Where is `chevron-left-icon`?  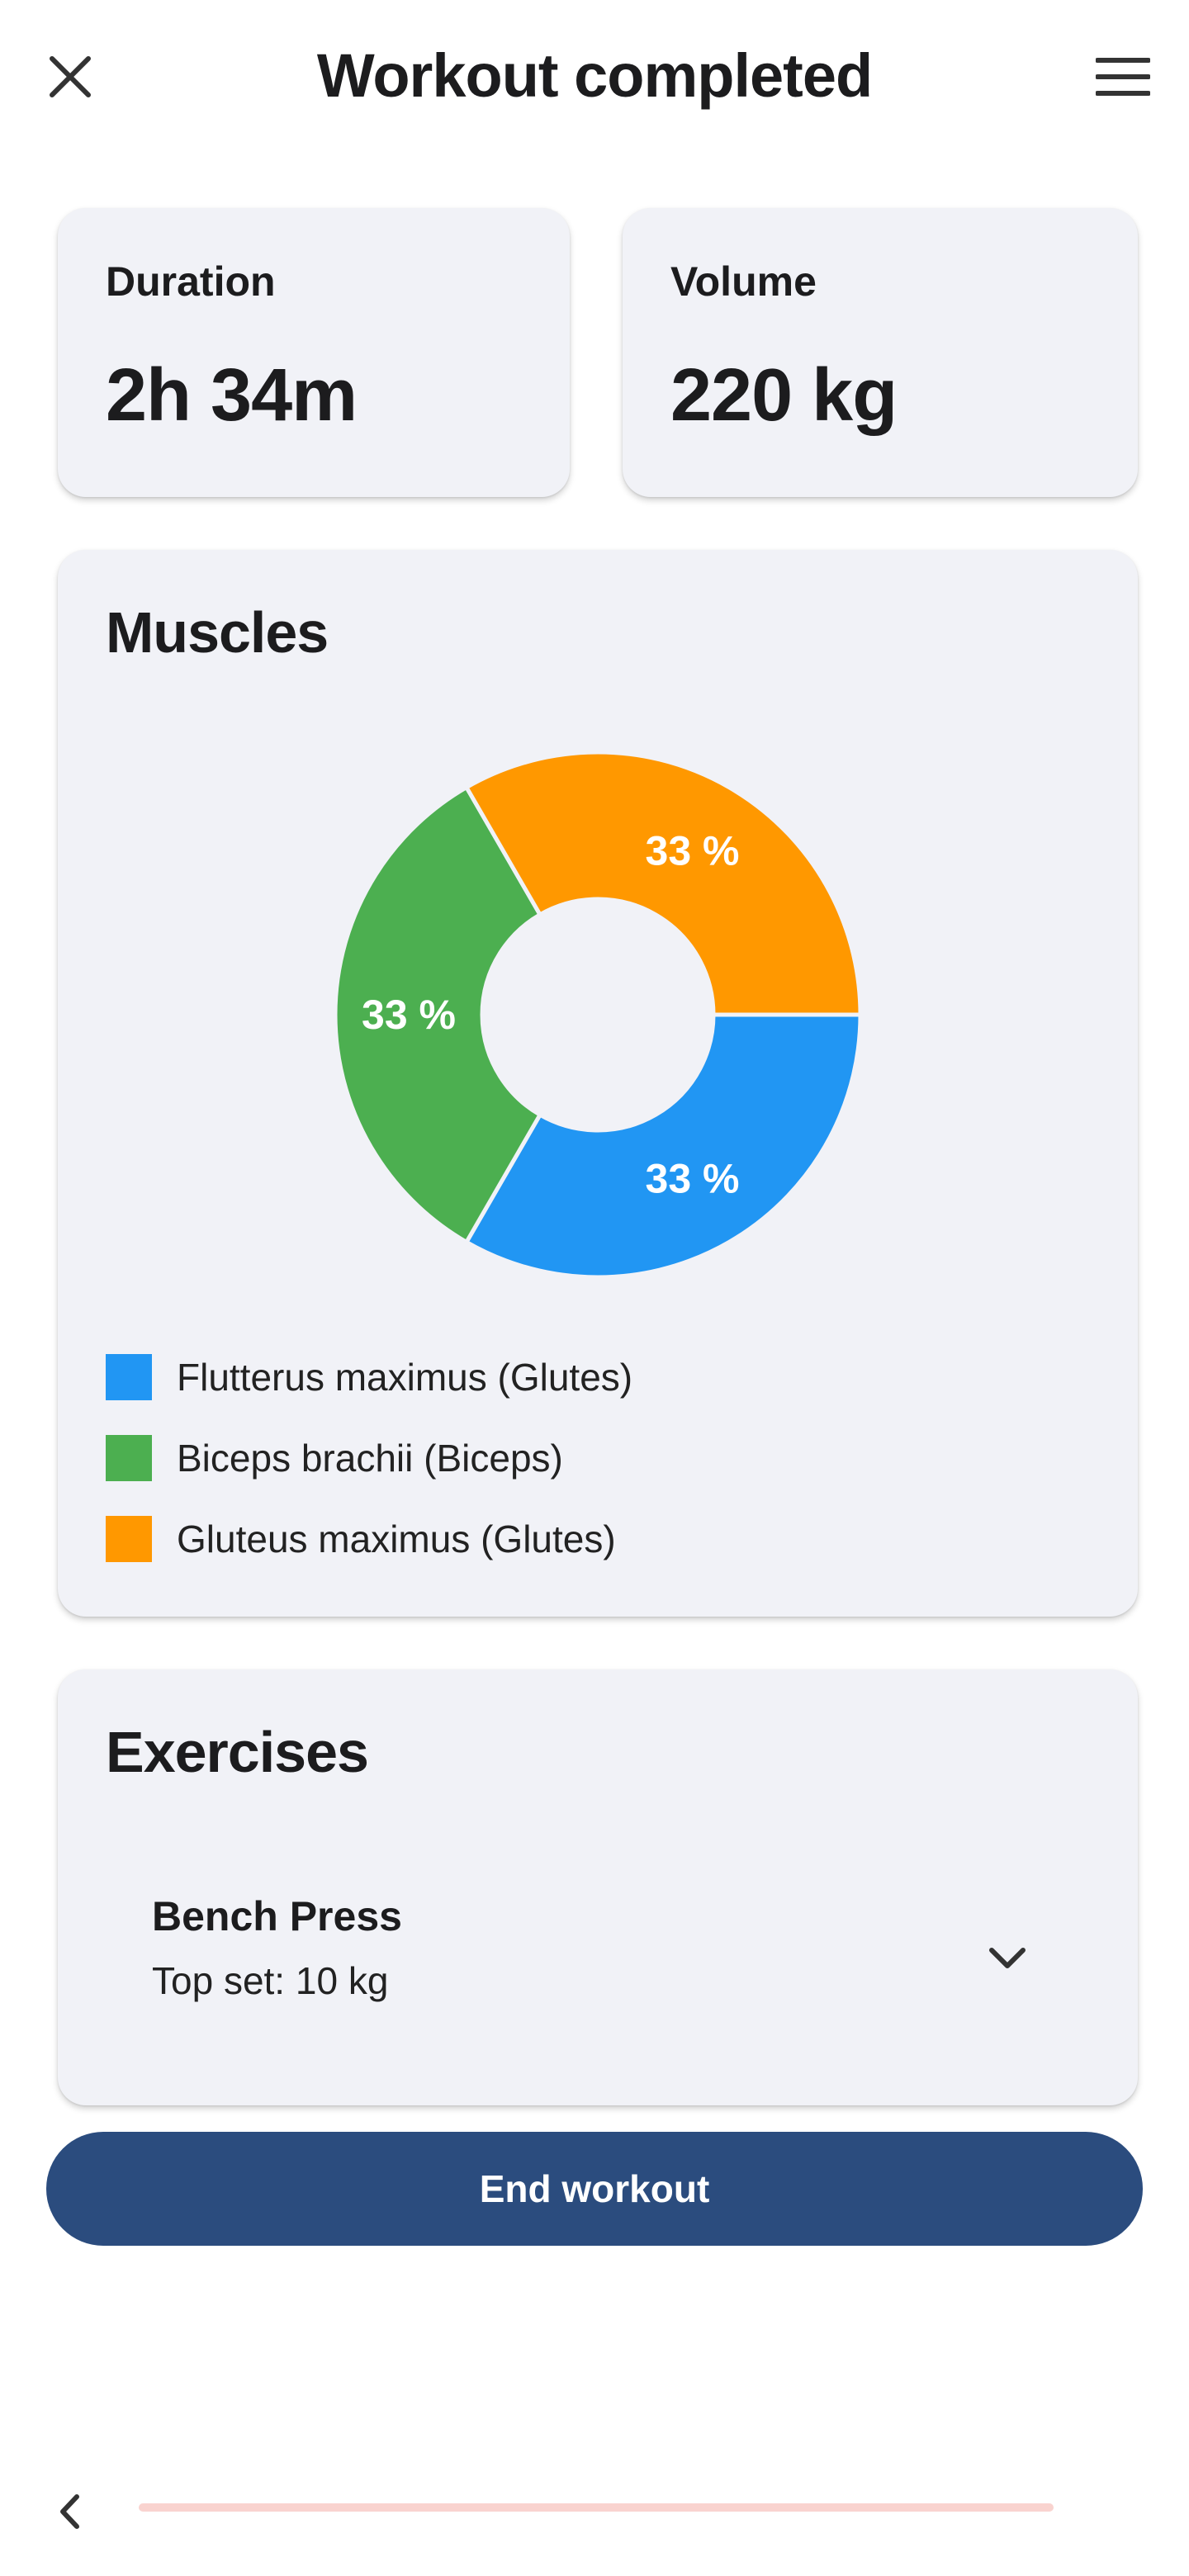
chevron-left-icon is located at coordinates (69, 2511).